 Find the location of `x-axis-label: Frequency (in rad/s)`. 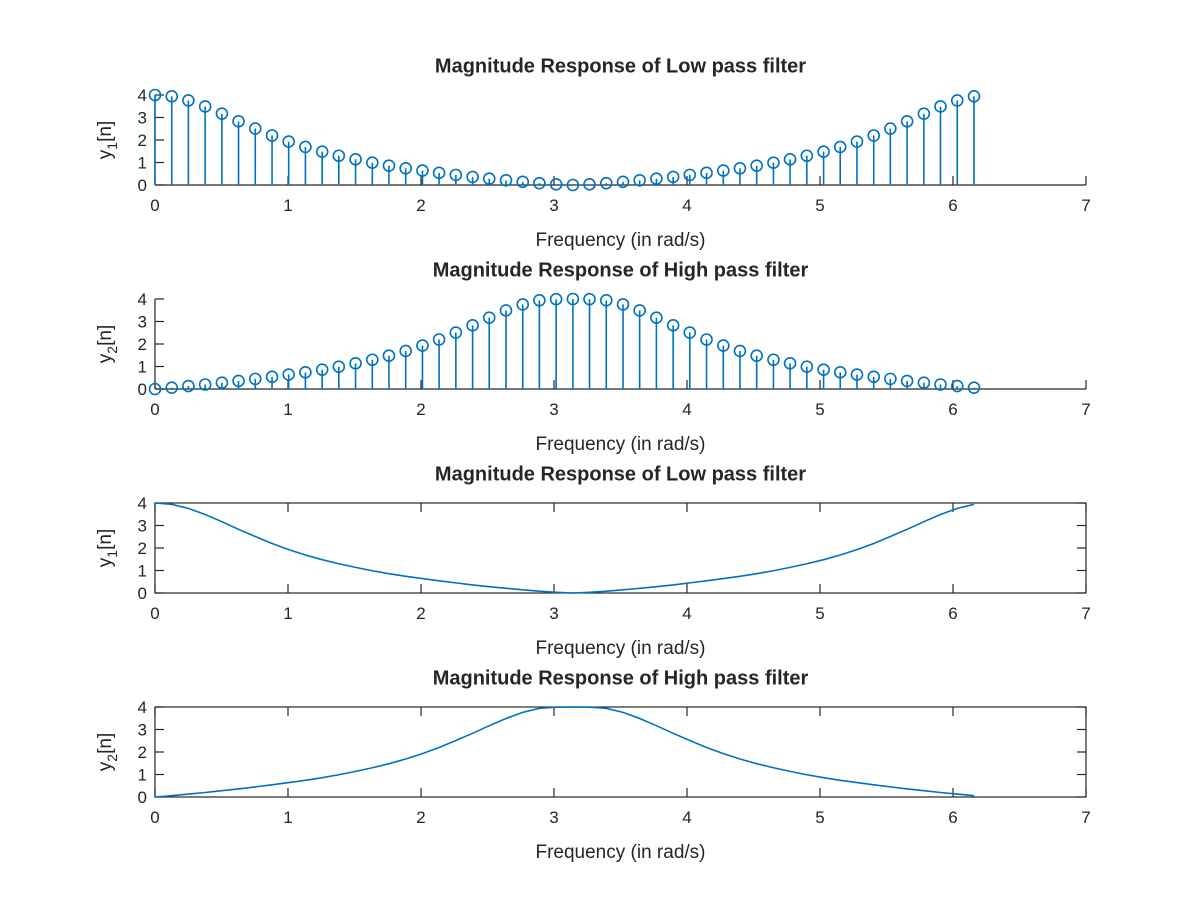

x-axis-label: Frequency (in rad/s) is located at coordinates (620, 444).